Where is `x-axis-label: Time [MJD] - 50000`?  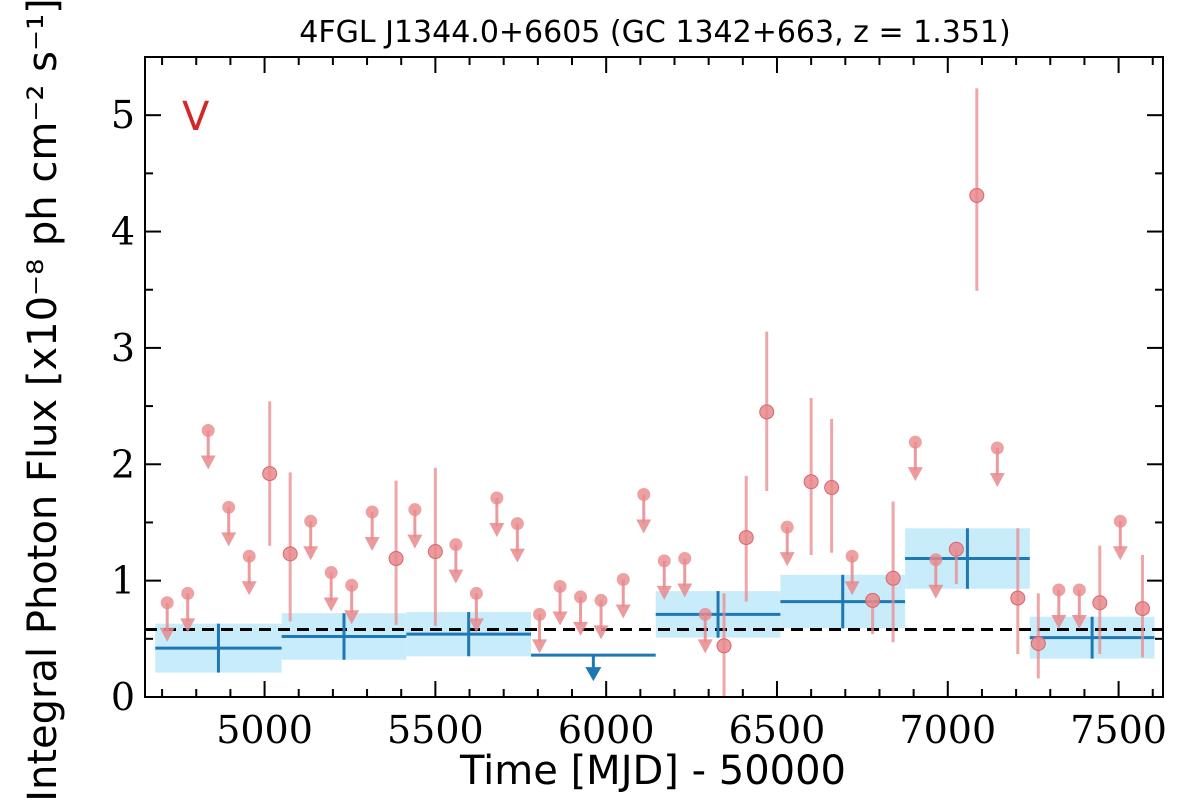 x-axis-label: Time [MJD] - 50000 is located at coordinates (652, 771).